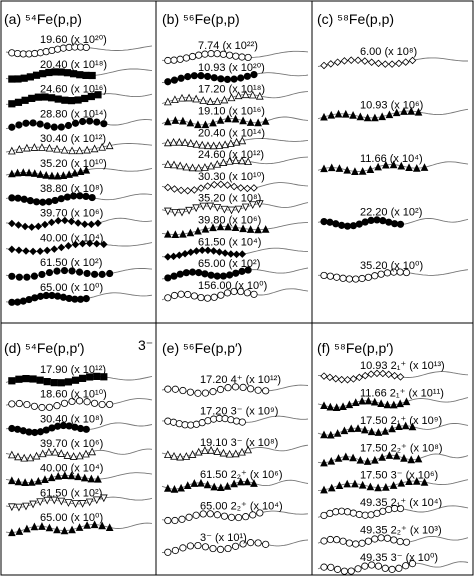 Image resolution: width=474 pixels, height=576 pixels. Describe the element at coordinates (71, 444) in the screenshot. I see `panel-d-series-label: 39.70 (x 10⁶)` at that location.